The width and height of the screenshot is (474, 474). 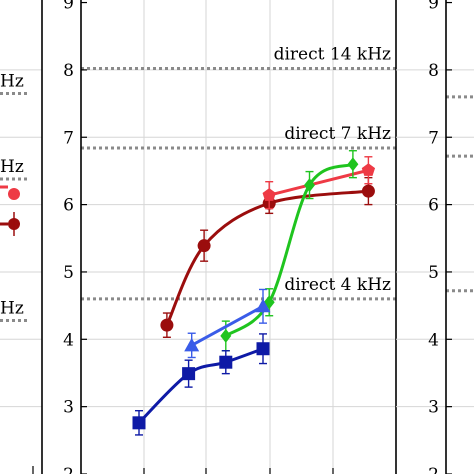 I want to click on reference-label: direct 14 kHz, so click(x=332, y=55).